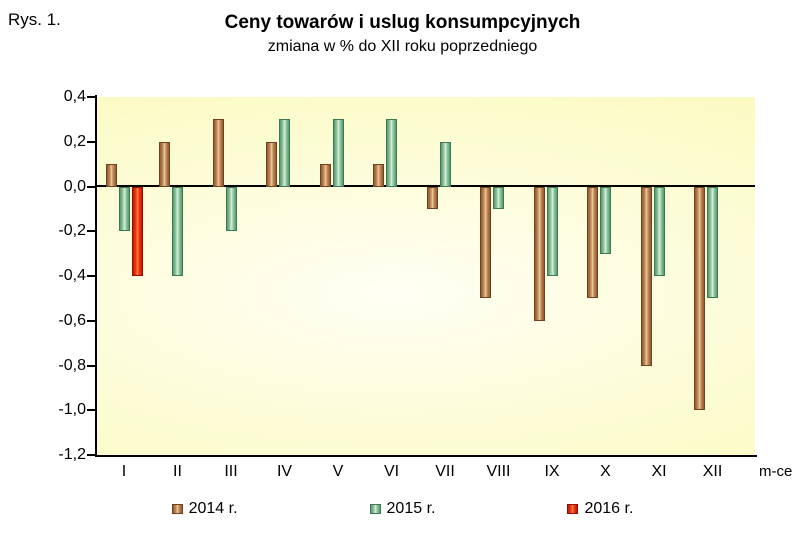  Describe the element at coordinates (391, 153) in the screenshot. I see `bar-2015r-VI` at that location.